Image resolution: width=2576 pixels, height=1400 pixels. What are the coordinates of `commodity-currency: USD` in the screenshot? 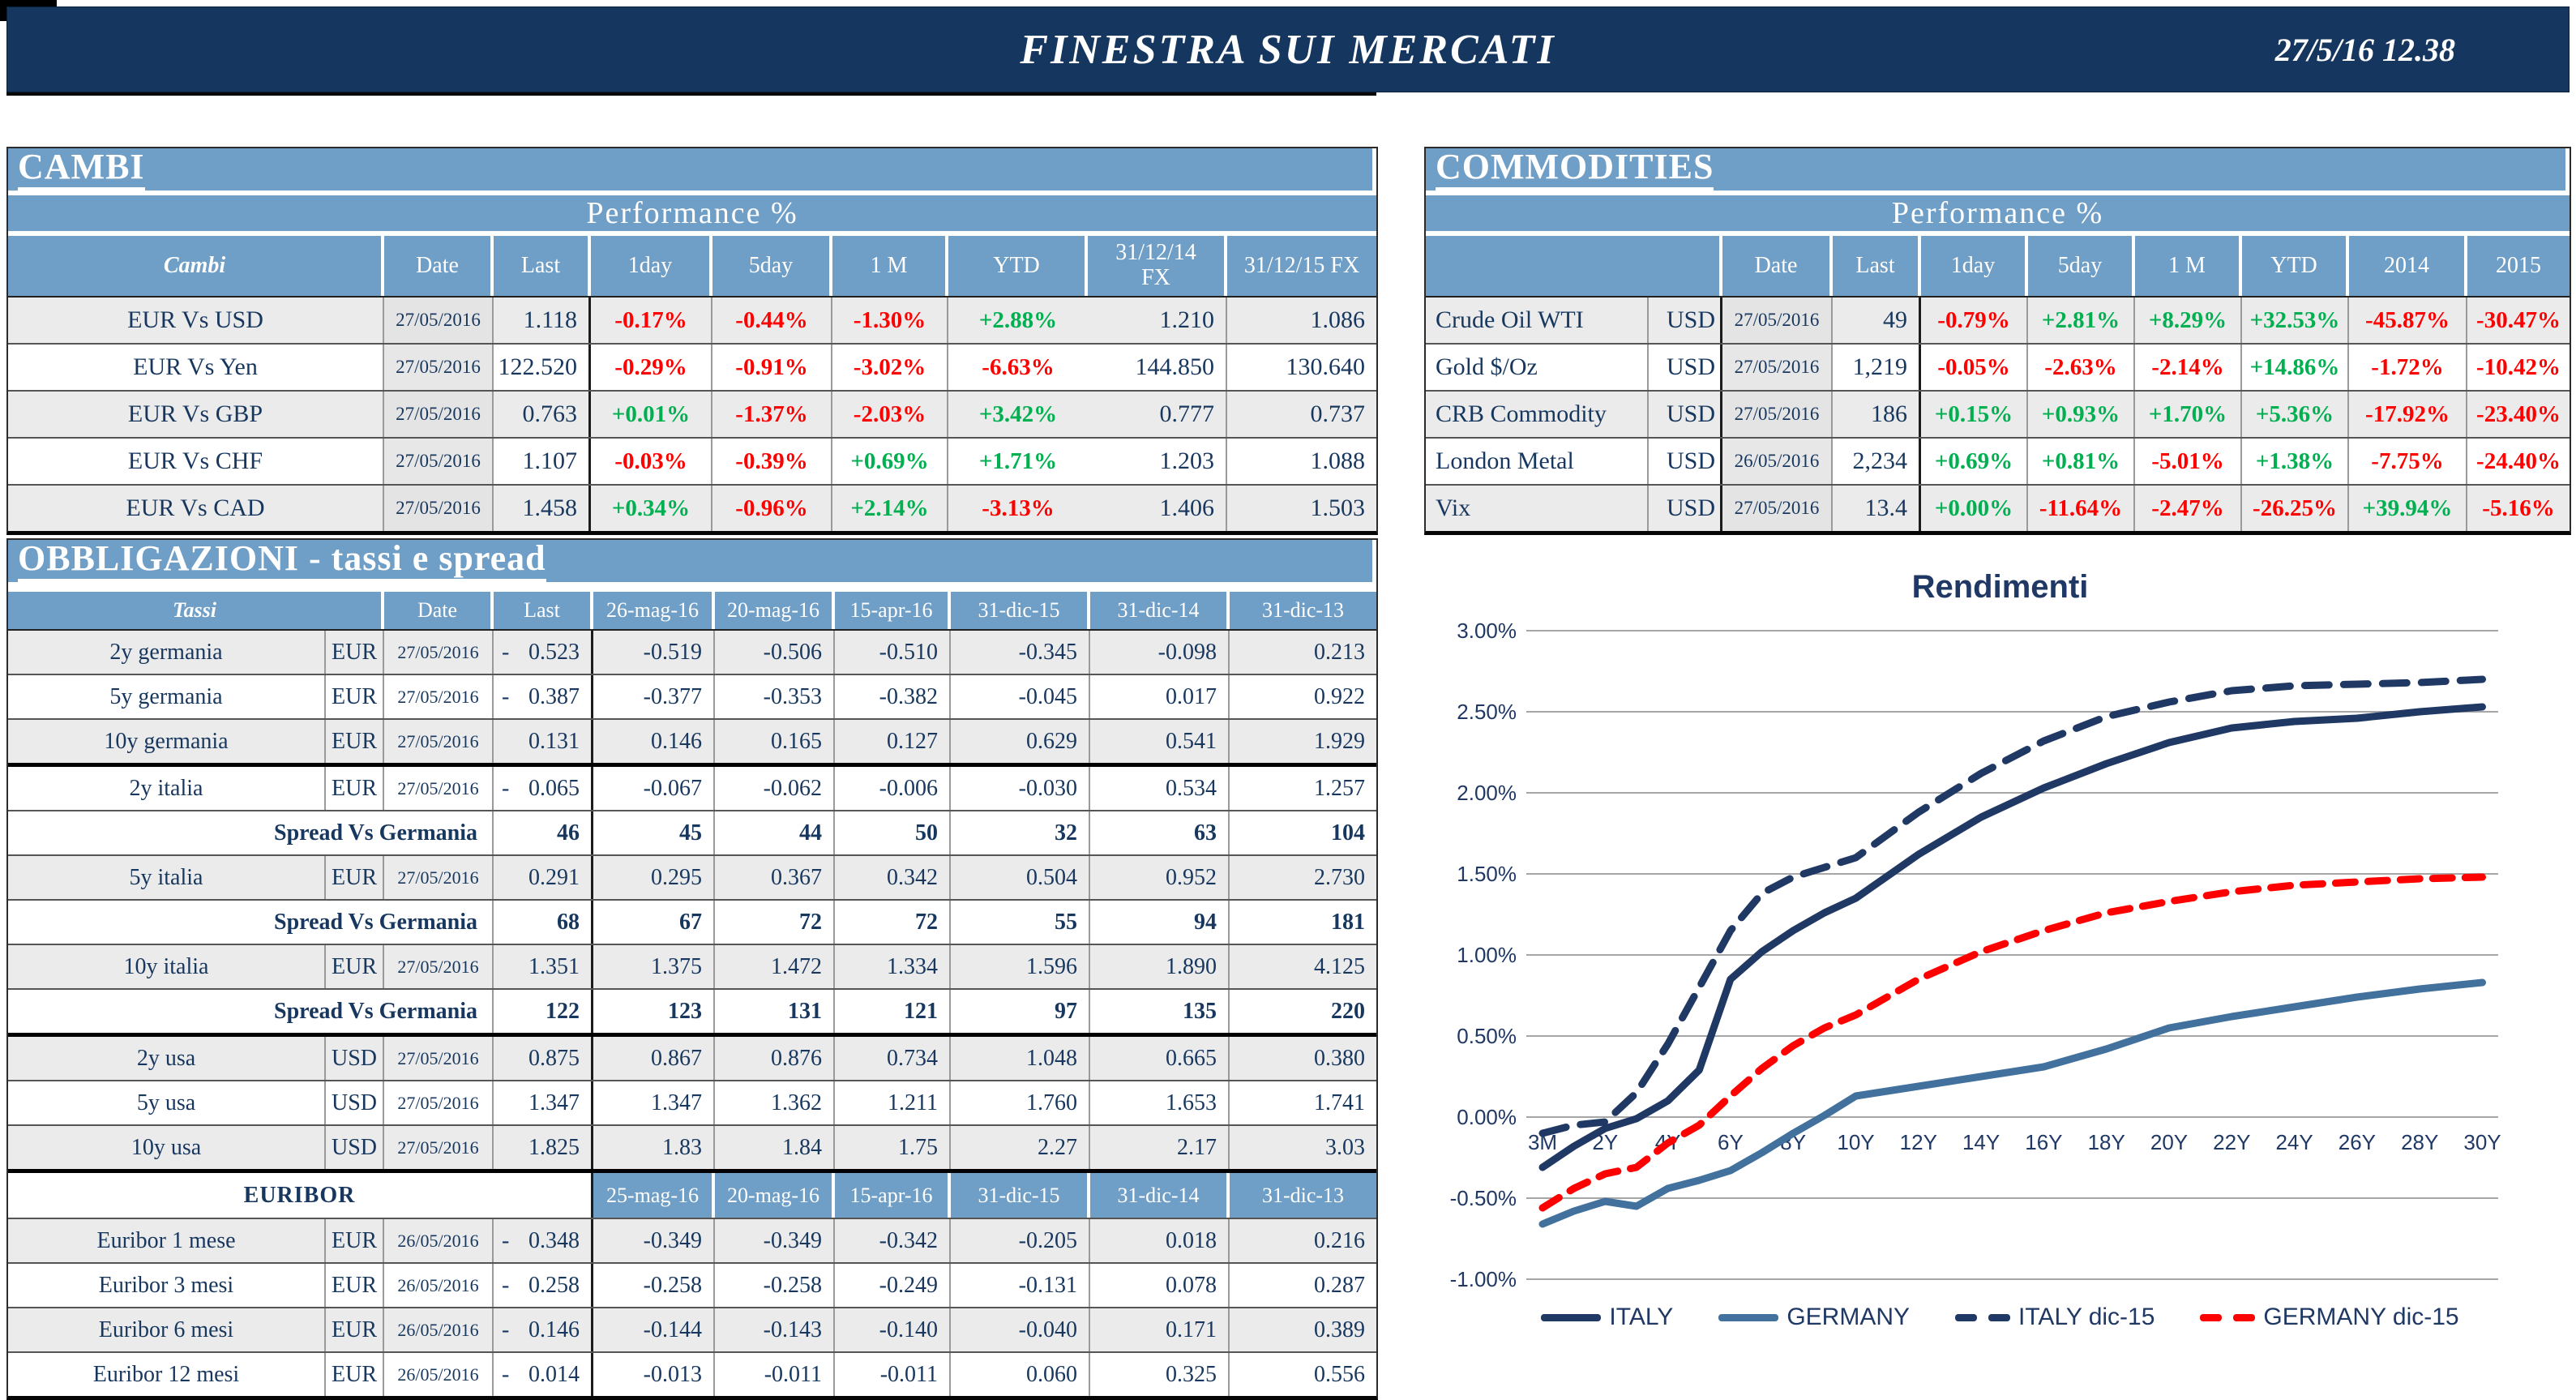 It's located at (1685, 462).